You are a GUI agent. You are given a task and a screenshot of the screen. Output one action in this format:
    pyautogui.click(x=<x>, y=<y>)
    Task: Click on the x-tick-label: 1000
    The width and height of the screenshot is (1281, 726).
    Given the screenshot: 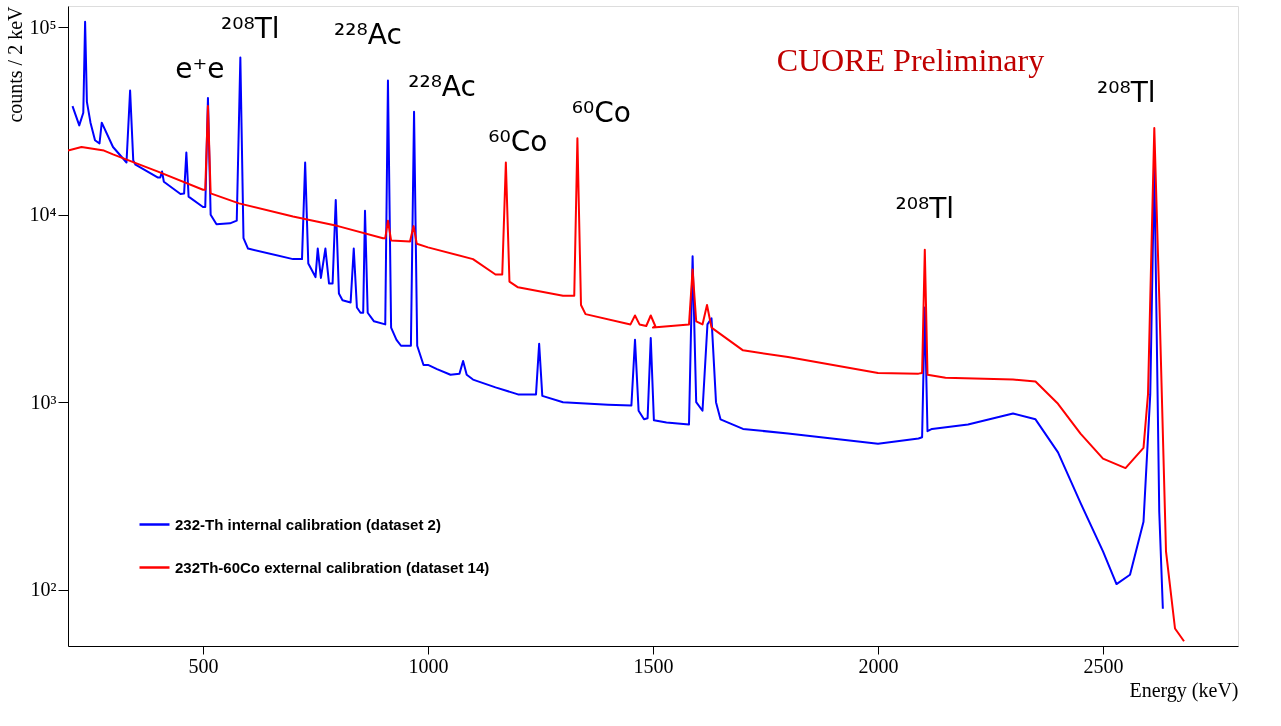 What is the action you would take?
    pyautogui.click(x=428, y=665)
    